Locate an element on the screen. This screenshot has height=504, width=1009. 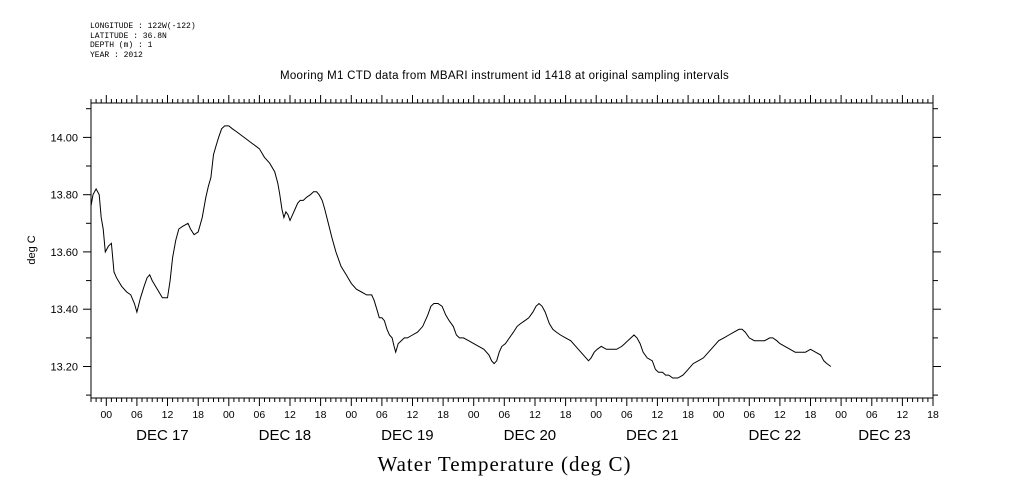
y-tick-label: 13.60 is located at coordinates (64, 253).